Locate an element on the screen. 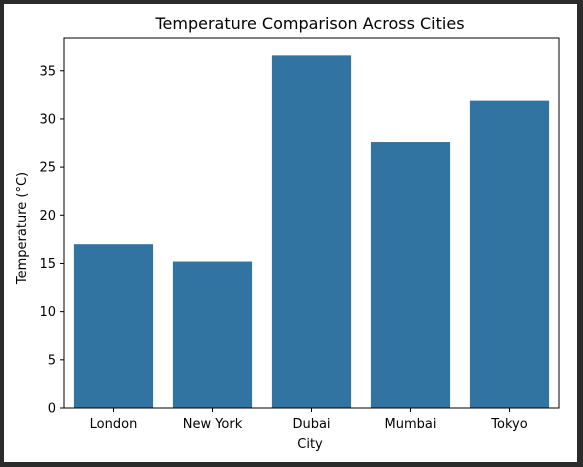  y-tick-label: 20 is located at coordinates (47, 216).